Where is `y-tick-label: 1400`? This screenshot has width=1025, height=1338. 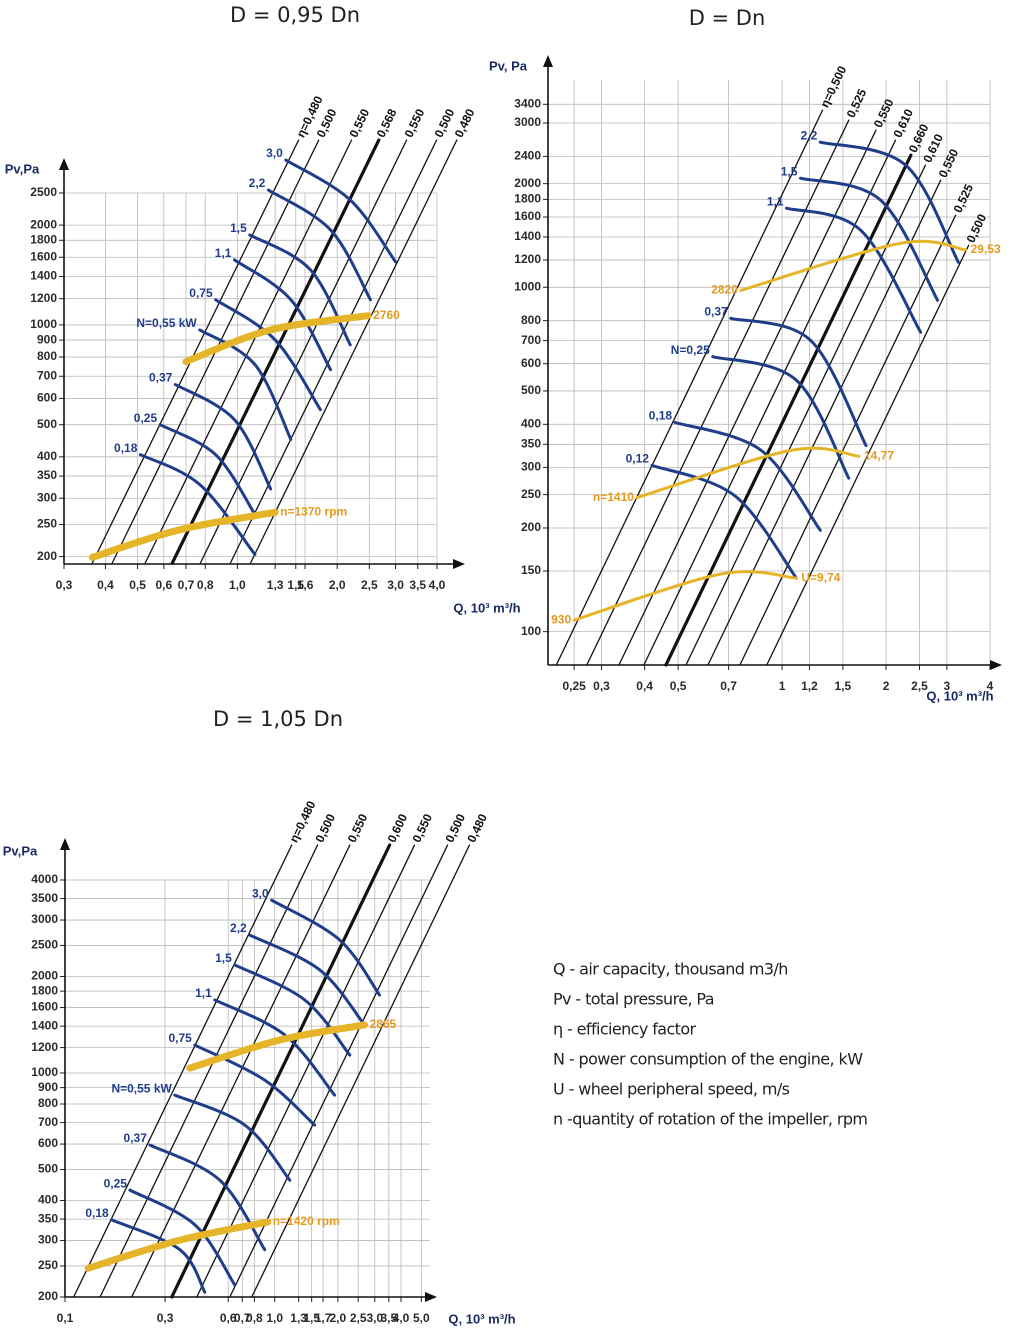 y-tick-label: 1400 is located at coordinates (527, 236).